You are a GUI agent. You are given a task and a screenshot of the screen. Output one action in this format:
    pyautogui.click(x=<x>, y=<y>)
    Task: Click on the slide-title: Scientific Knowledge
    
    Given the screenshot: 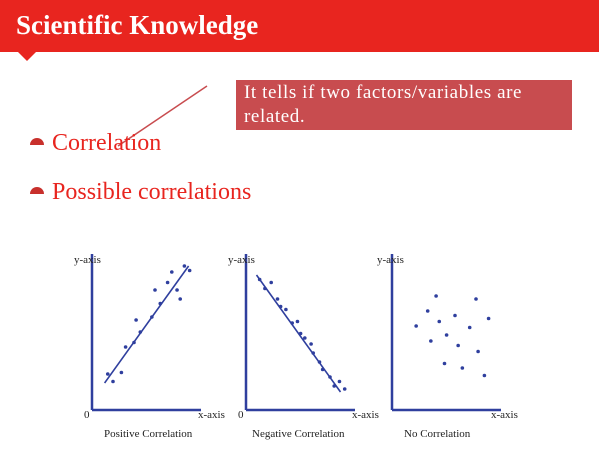 What is the action you would take?
    pyautogui.click(x=137, y=25)
    